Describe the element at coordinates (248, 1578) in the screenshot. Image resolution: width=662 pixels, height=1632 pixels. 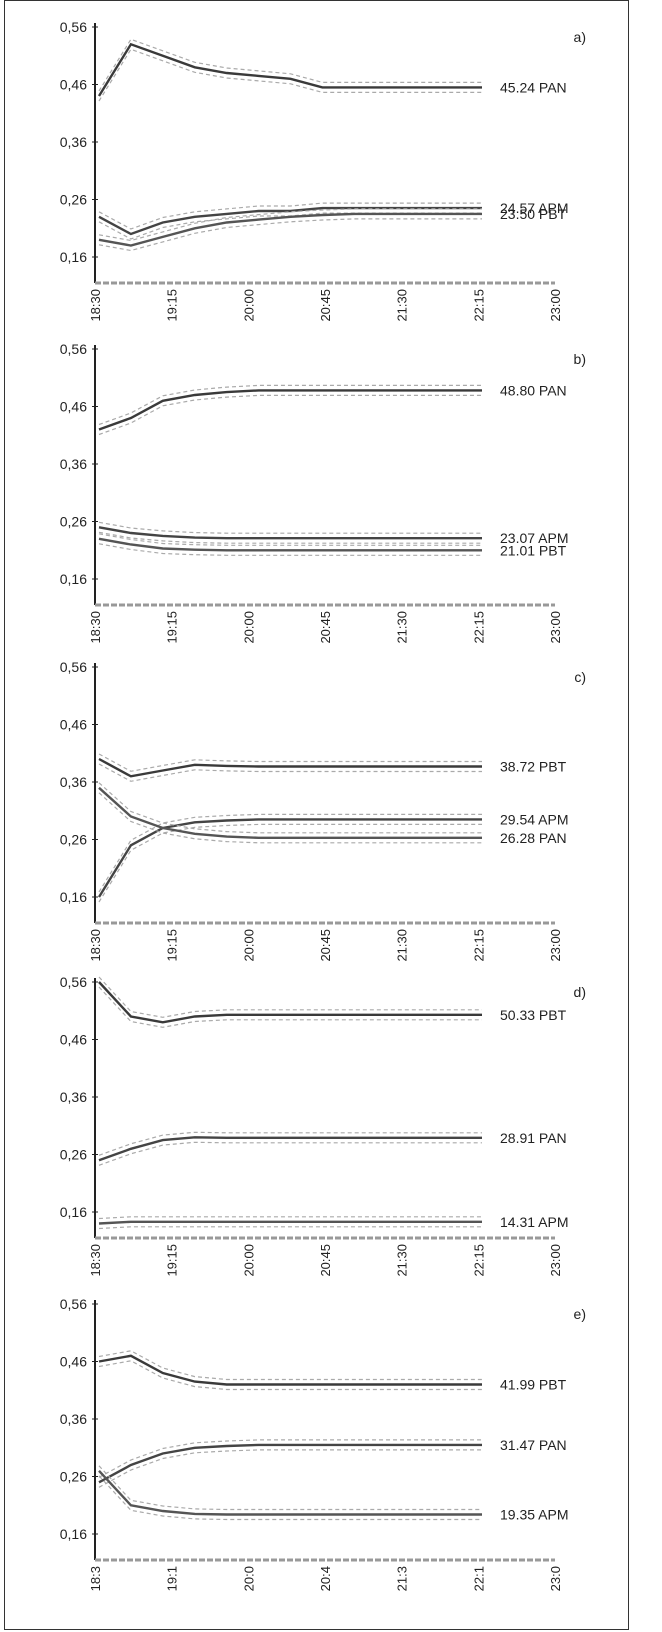
I see `x-tick-label: 20:0` at that location.